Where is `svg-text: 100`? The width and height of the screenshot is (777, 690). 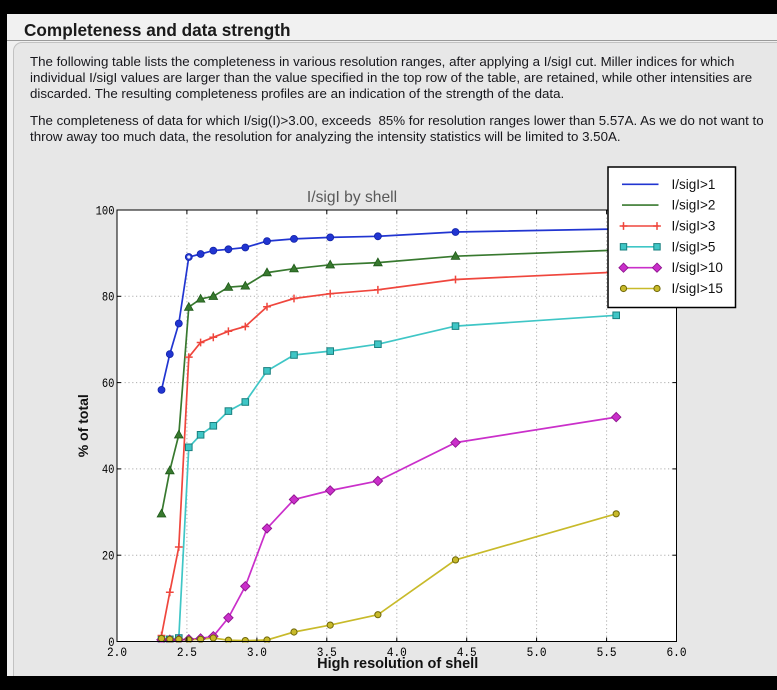
svg-text: 100 is located at coordinates (105, 211).